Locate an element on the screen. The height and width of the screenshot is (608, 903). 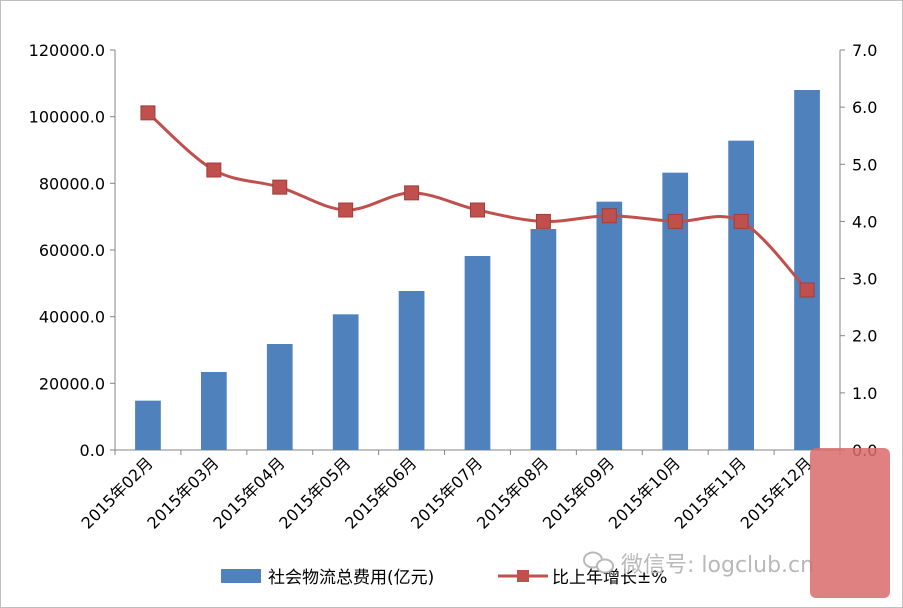
left-tick-label: 60000.0 is located at coordinates (72, 250).